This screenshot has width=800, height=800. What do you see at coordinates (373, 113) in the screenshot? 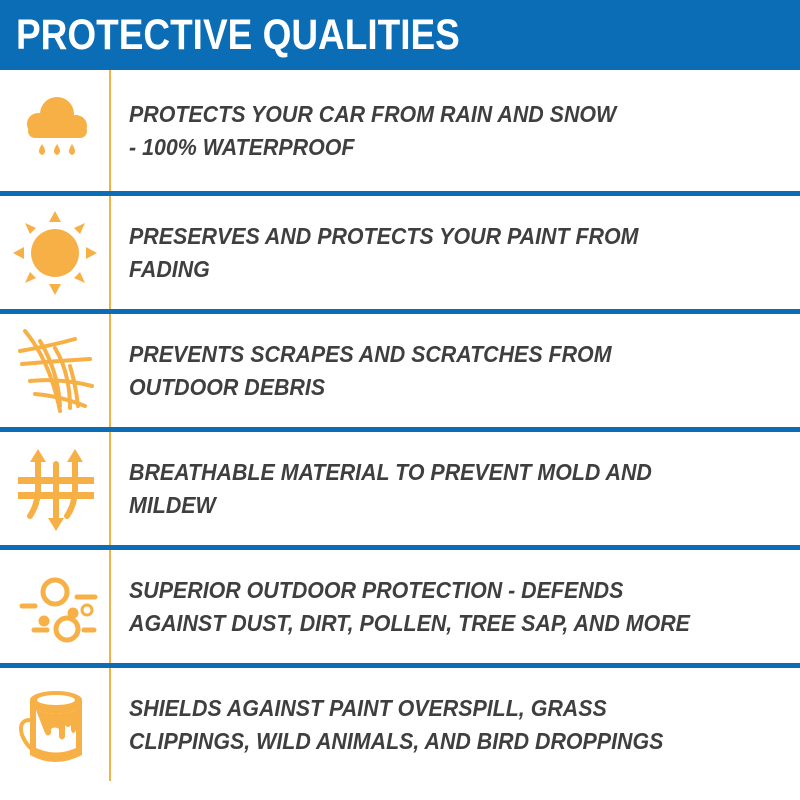
I see `feature-text-line: PROTECTS YOUR CAR FROM RAIN AND SNOW` at bounding box center [373, 113].